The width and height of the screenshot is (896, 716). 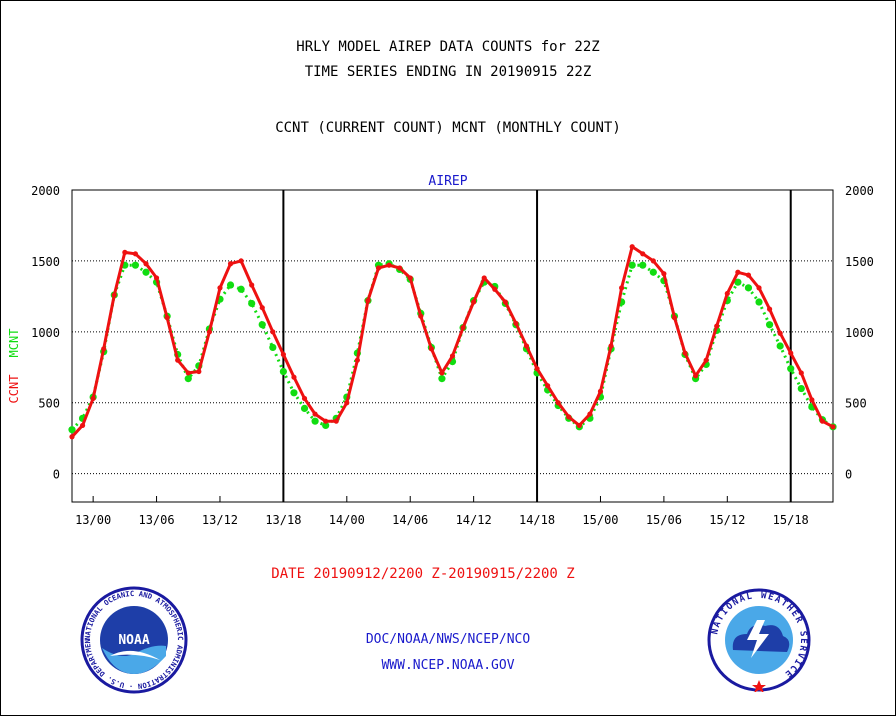 What do you see at coordinates (664, 520) in the screenshot?
I see `x-tick-label: 15/06` at bounding box center [664, 520].